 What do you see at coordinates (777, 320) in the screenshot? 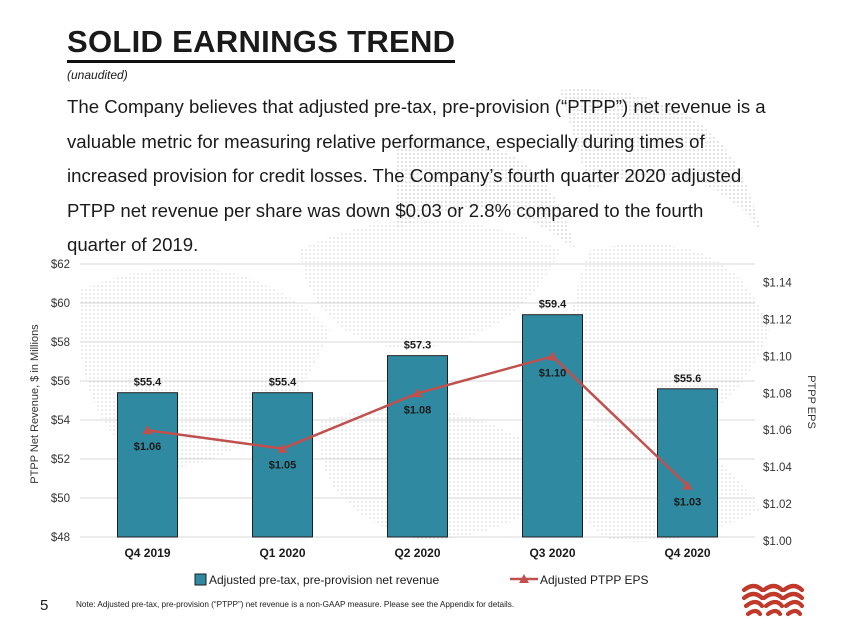
I see `y2-tick-label: $1.12` at bounding box center [777, 320].